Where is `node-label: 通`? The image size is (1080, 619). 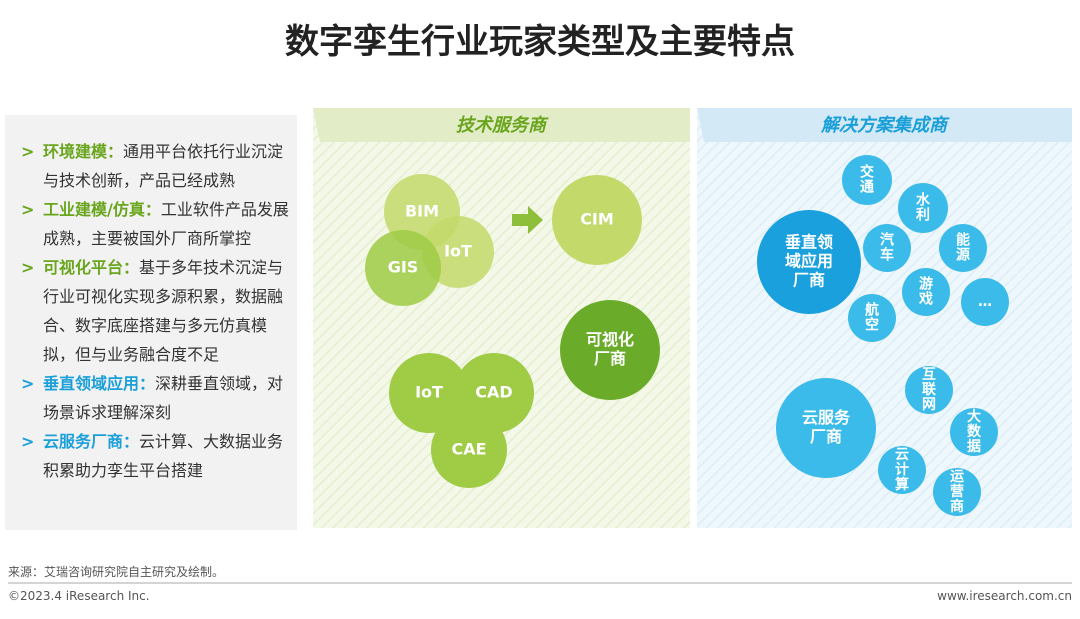
node-label: 通 is located at coordinates (867, 188).